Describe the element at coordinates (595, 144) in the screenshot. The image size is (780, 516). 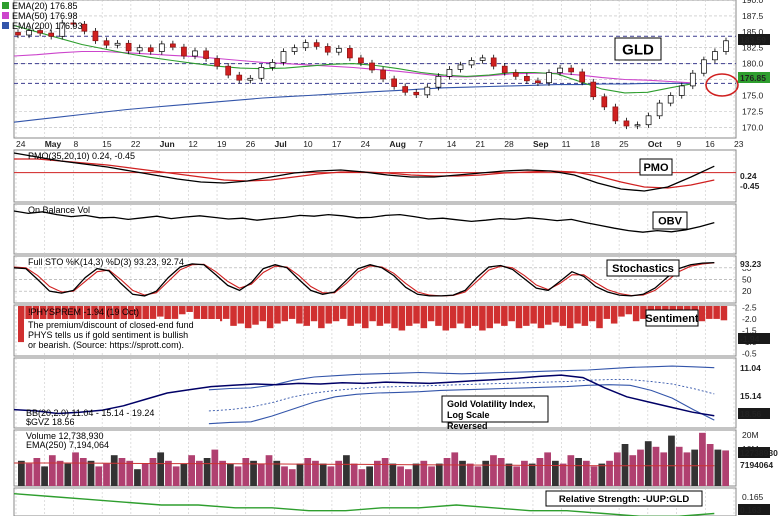
I see `x-tick-label: 18` at that location.